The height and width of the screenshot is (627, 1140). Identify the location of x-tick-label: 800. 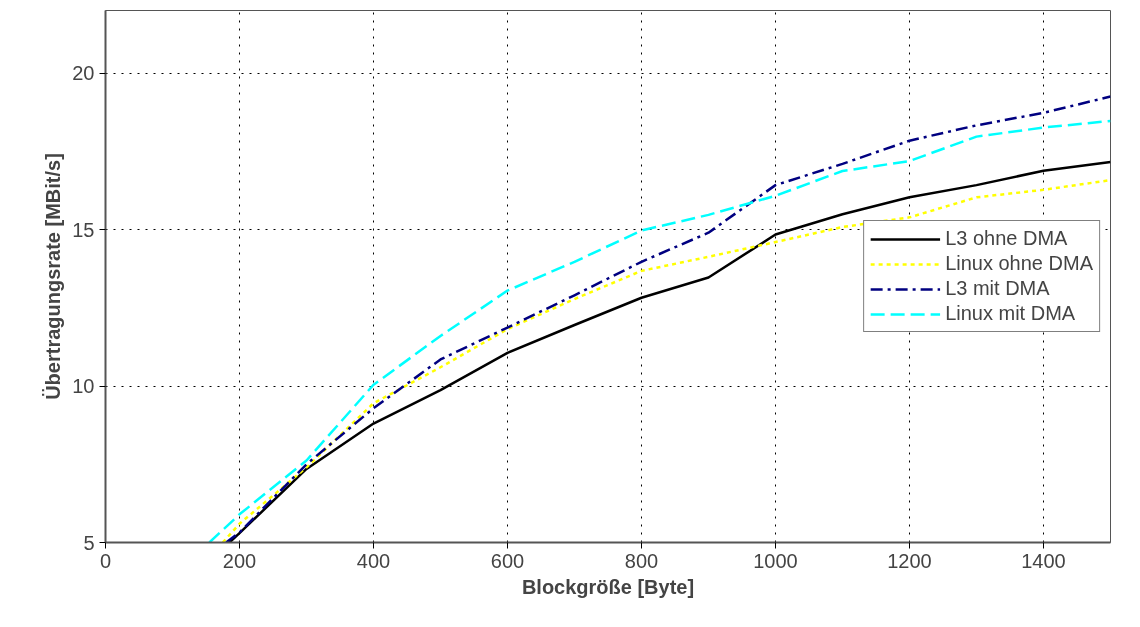
(641, 560).